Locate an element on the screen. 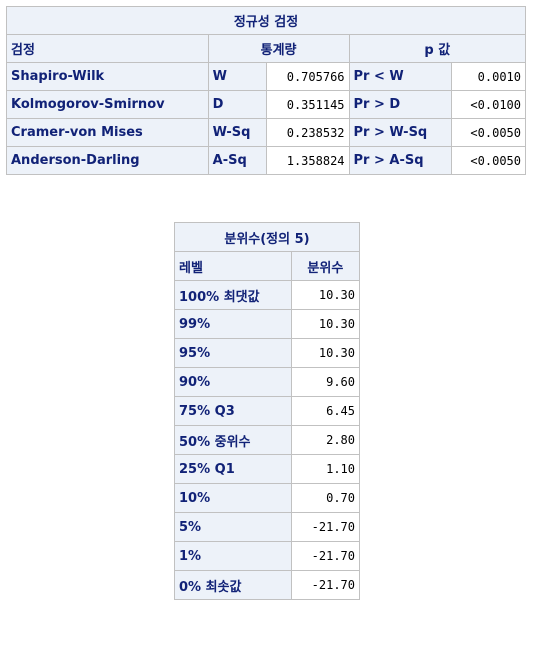 The height and width of the screenshot is (653, 537). quantile-level-cell: 95% is located at coordinates (233, 353).